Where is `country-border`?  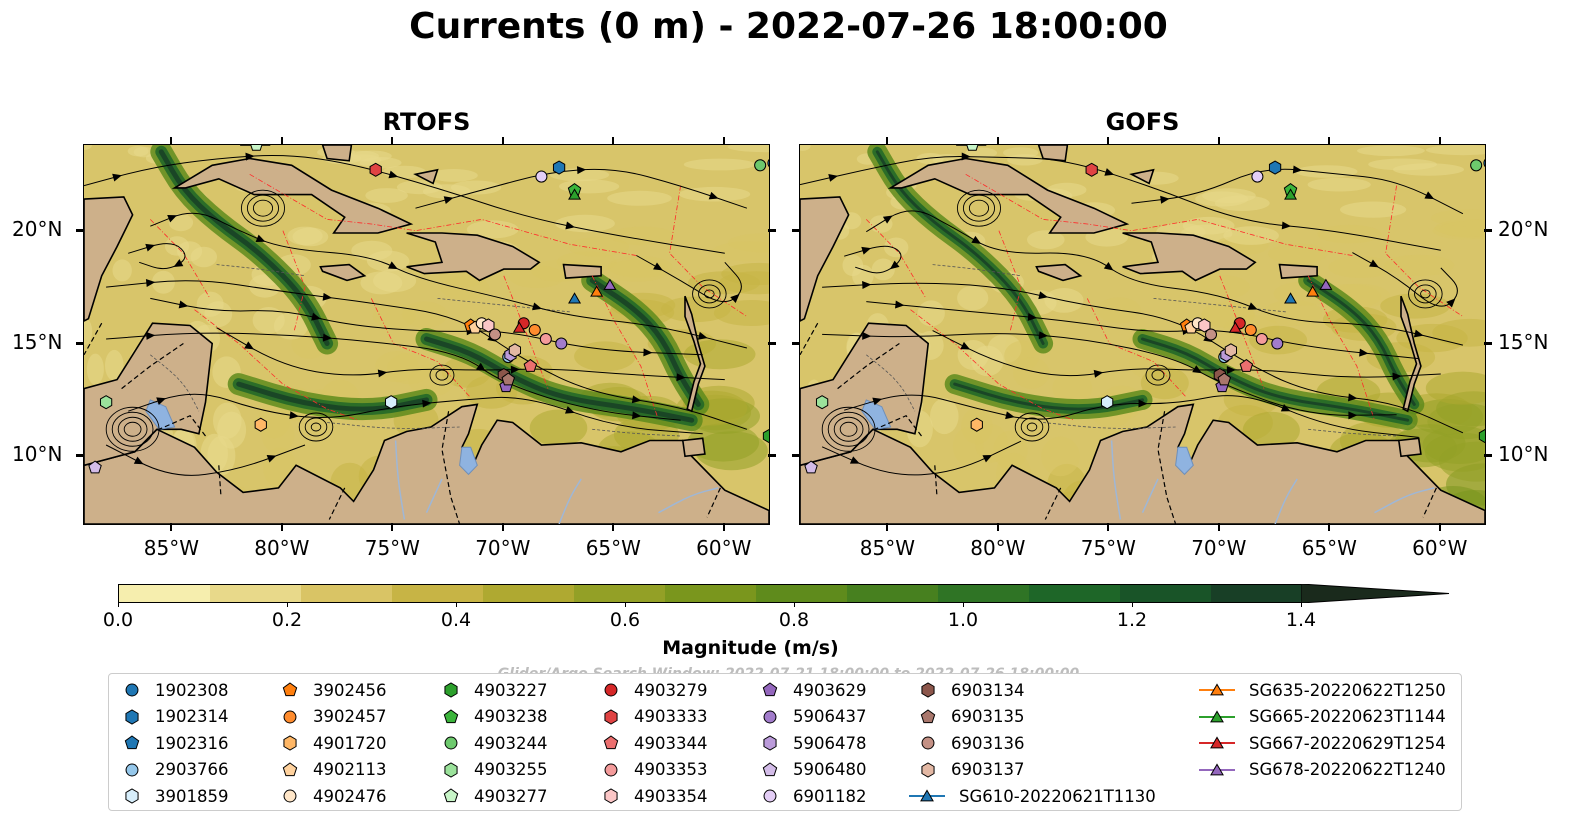
country-border is located at coordinates (1167, 467).